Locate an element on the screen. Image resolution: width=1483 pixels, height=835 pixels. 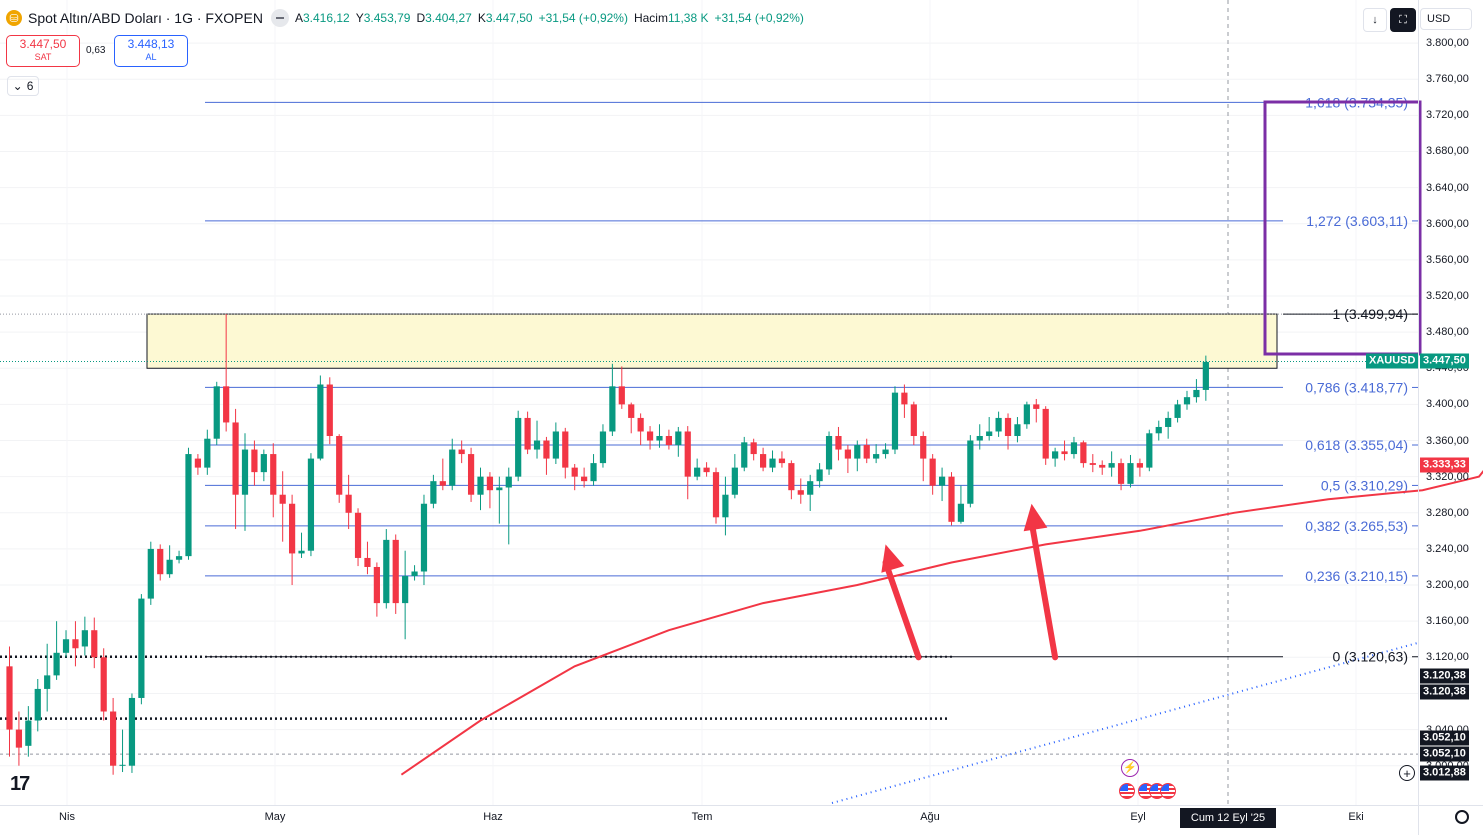
price-tick-label: 3.200,00 is located at coordinates (1447, 585).